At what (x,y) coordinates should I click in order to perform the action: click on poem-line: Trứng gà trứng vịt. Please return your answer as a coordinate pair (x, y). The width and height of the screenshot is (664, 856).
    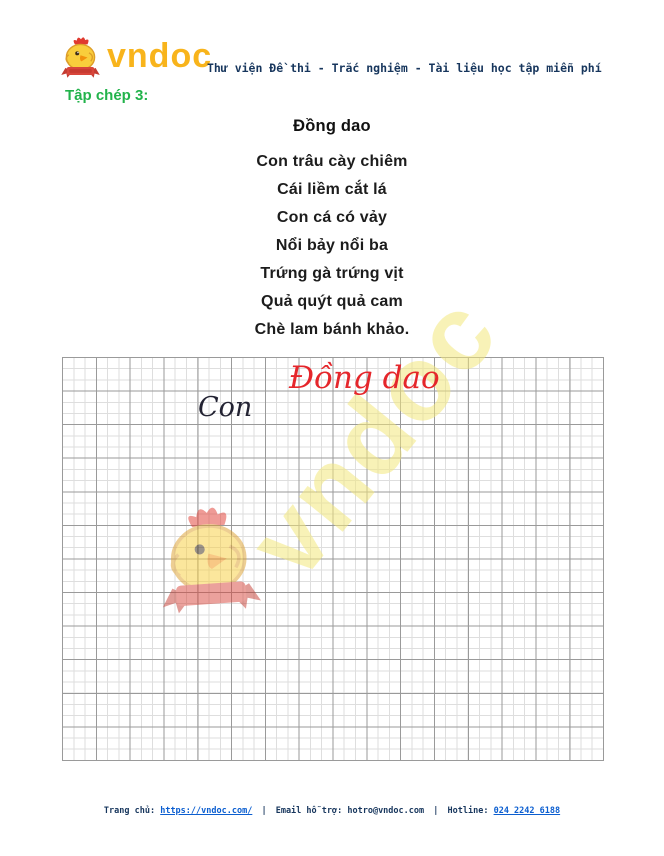
    Looking at the image, I should click on (332, 273).